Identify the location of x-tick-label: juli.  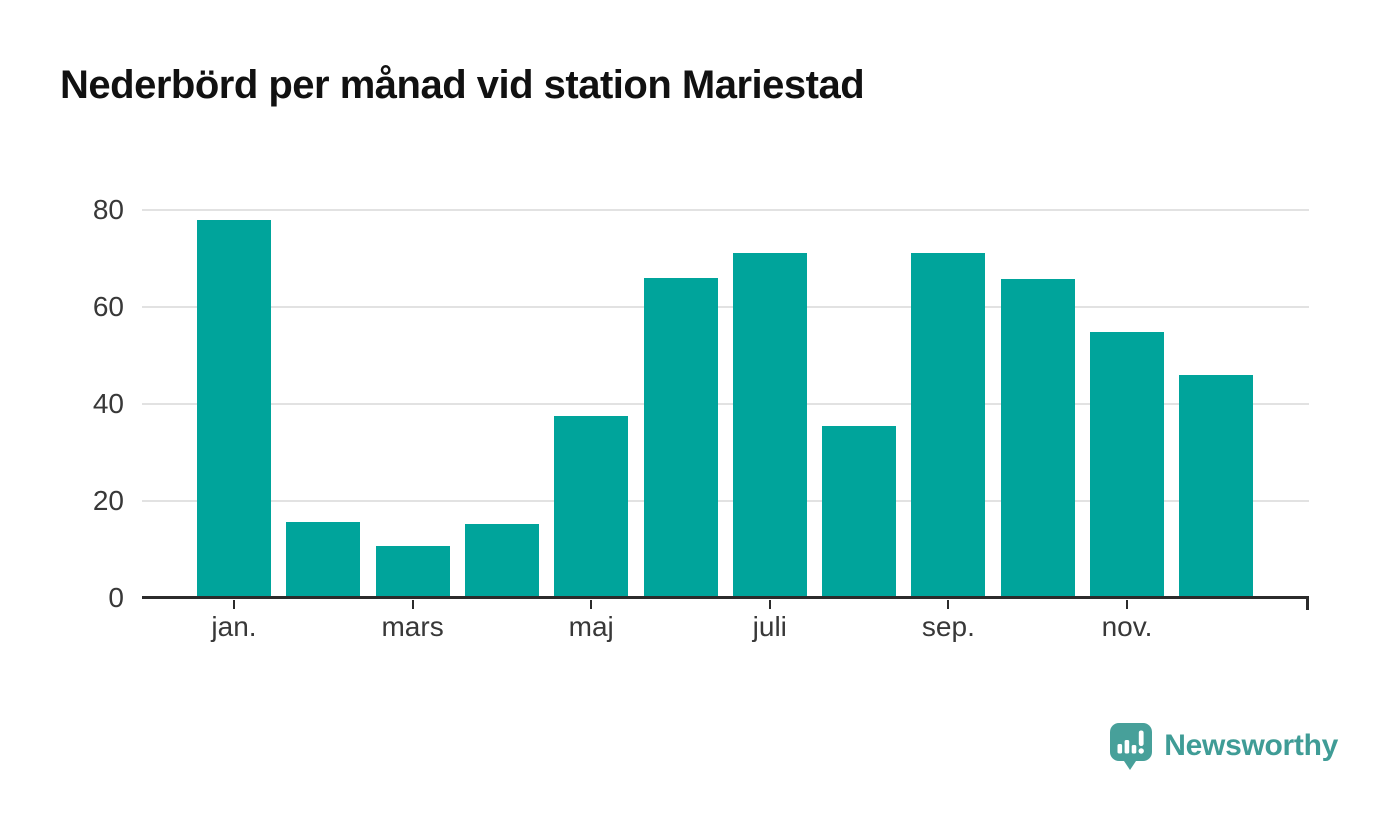
(769, 626).